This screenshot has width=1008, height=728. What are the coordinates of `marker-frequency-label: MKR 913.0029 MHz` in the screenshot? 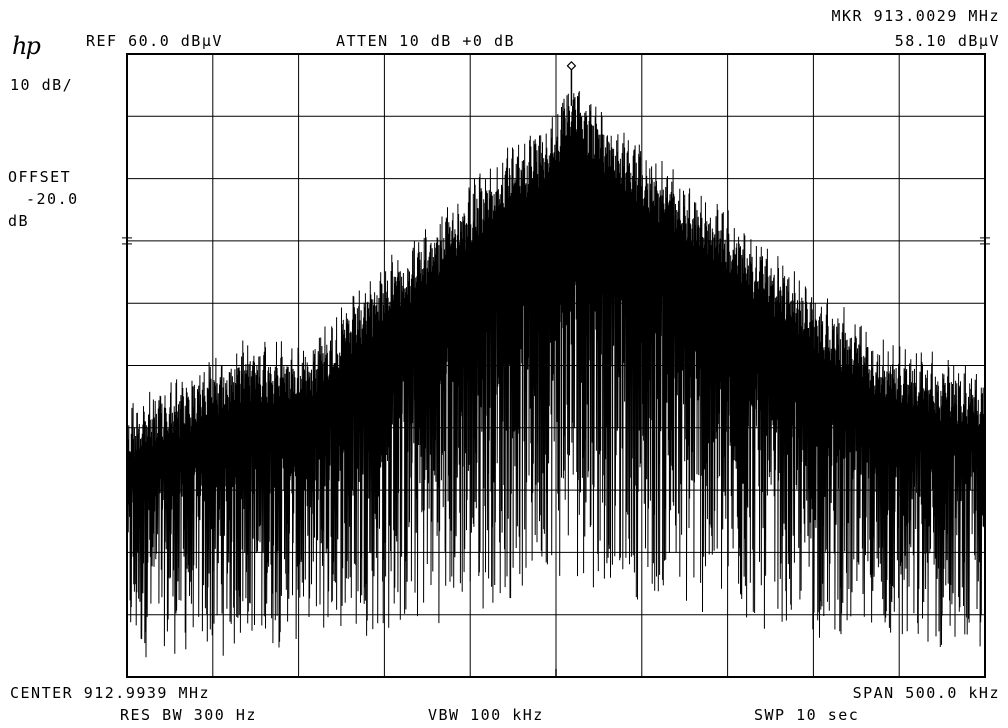 It's located at (915, 16).